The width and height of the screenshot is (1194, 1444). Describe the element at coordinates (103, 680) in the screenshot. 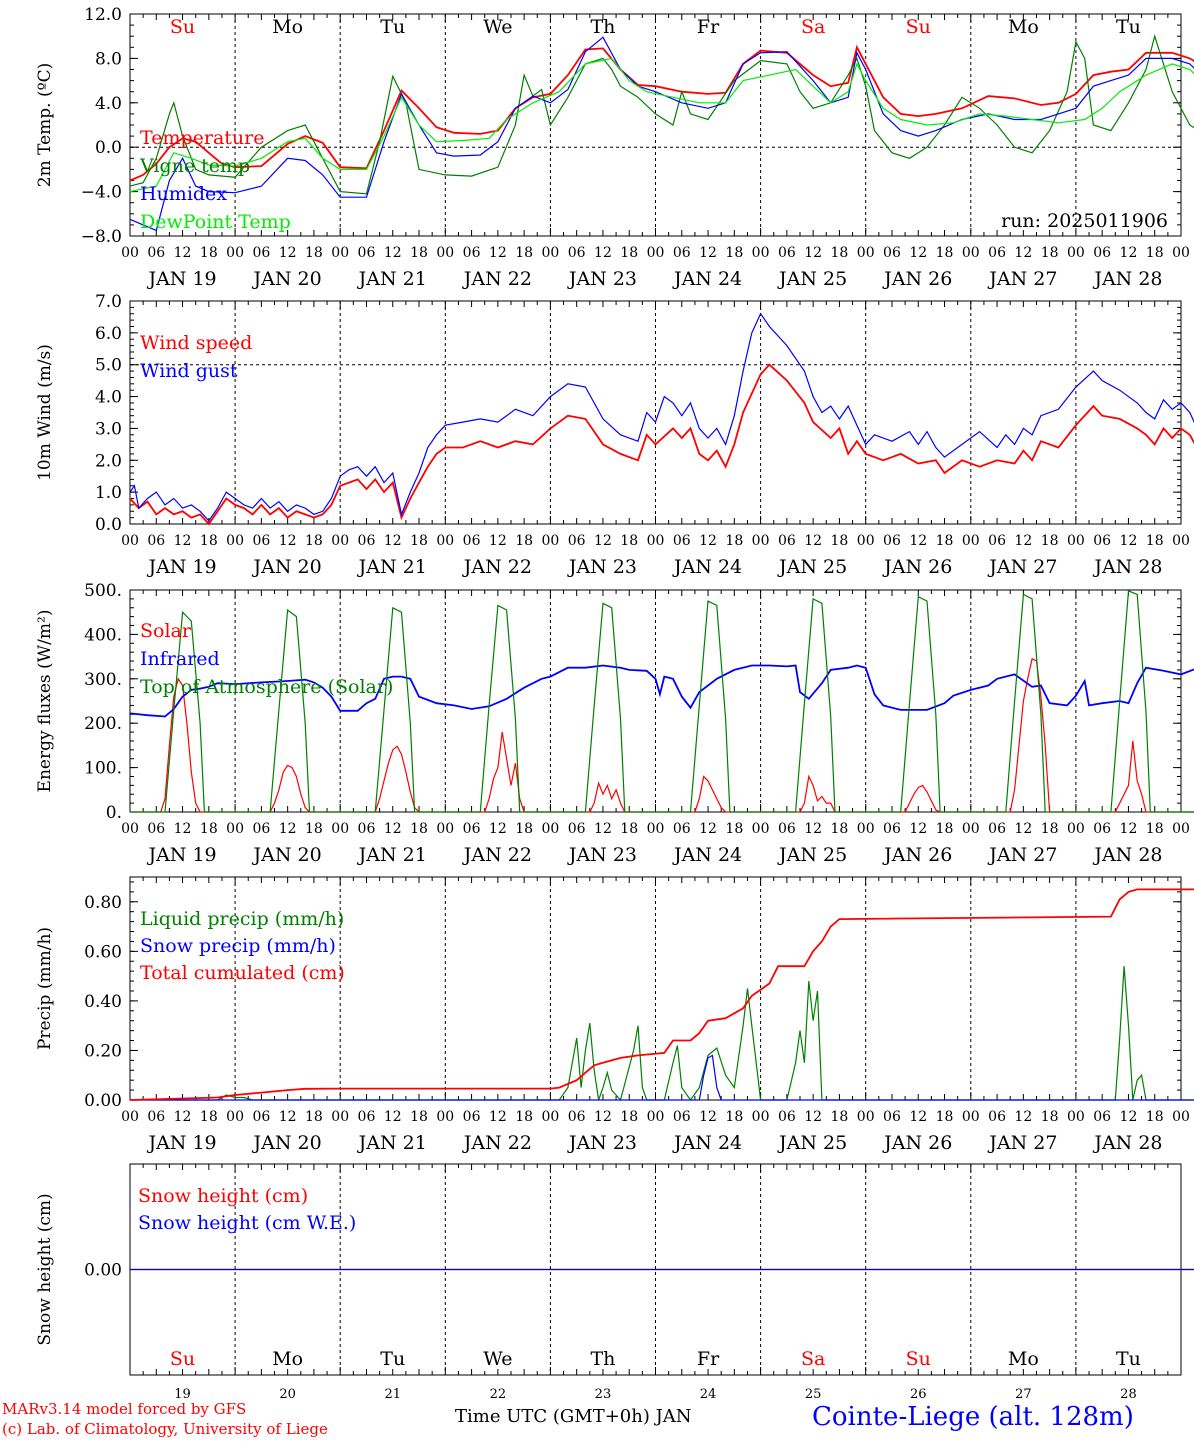

I see `y-tick-label: 300.` at that location.